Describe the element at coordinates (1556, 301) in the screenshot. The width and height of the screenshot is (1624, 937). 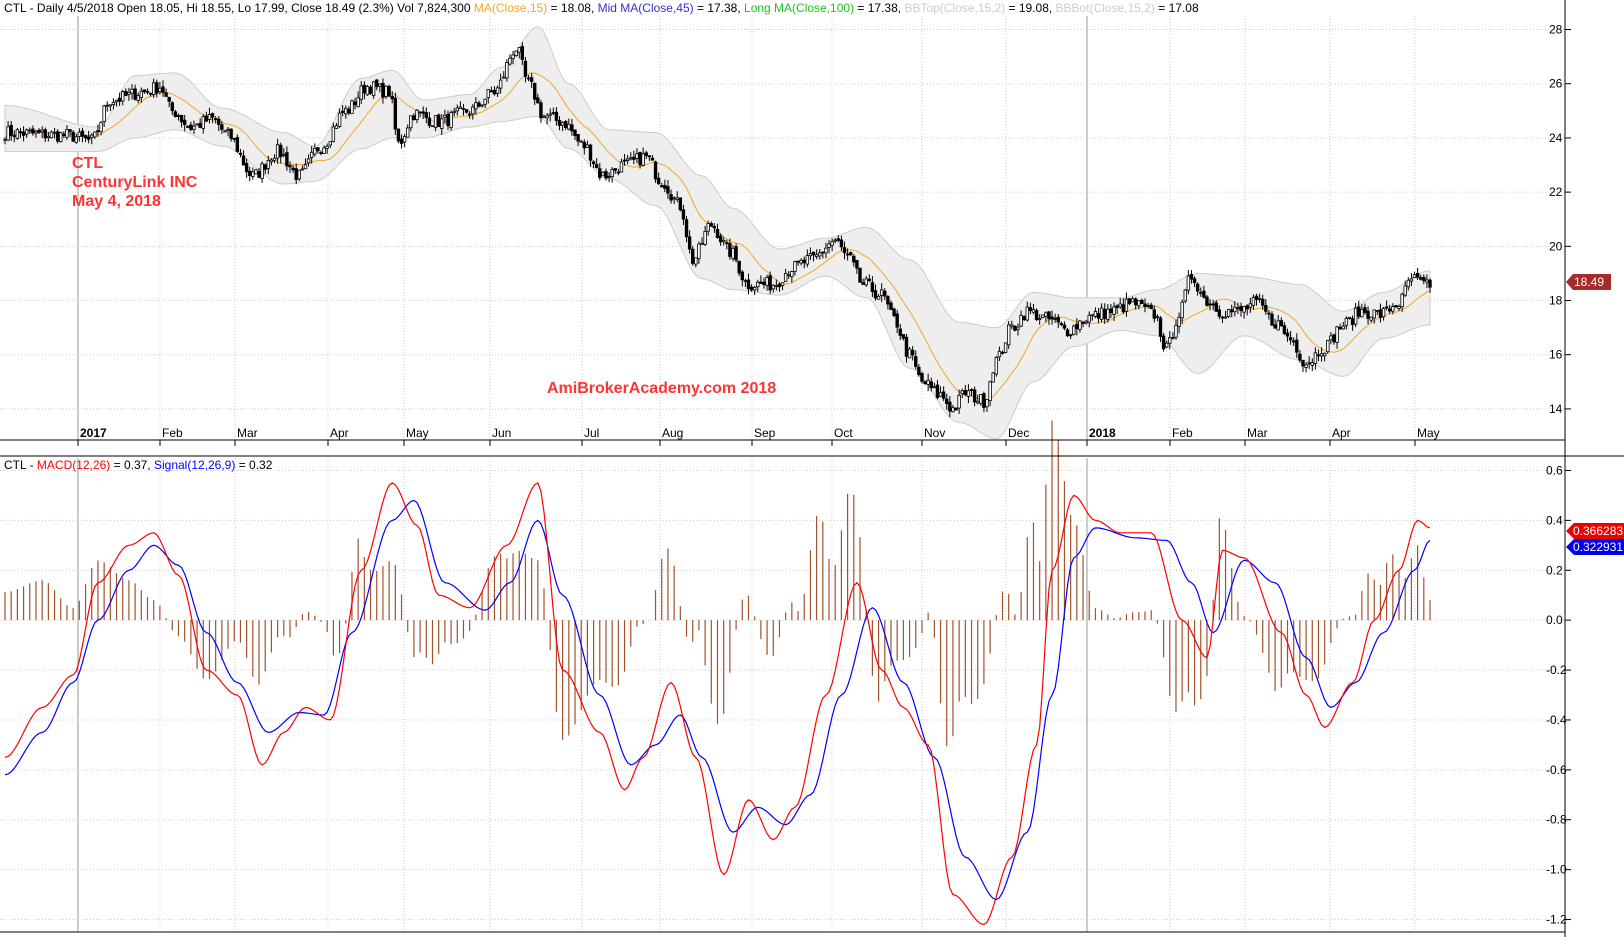
I see `price-y-tick-label: 18` at that location.